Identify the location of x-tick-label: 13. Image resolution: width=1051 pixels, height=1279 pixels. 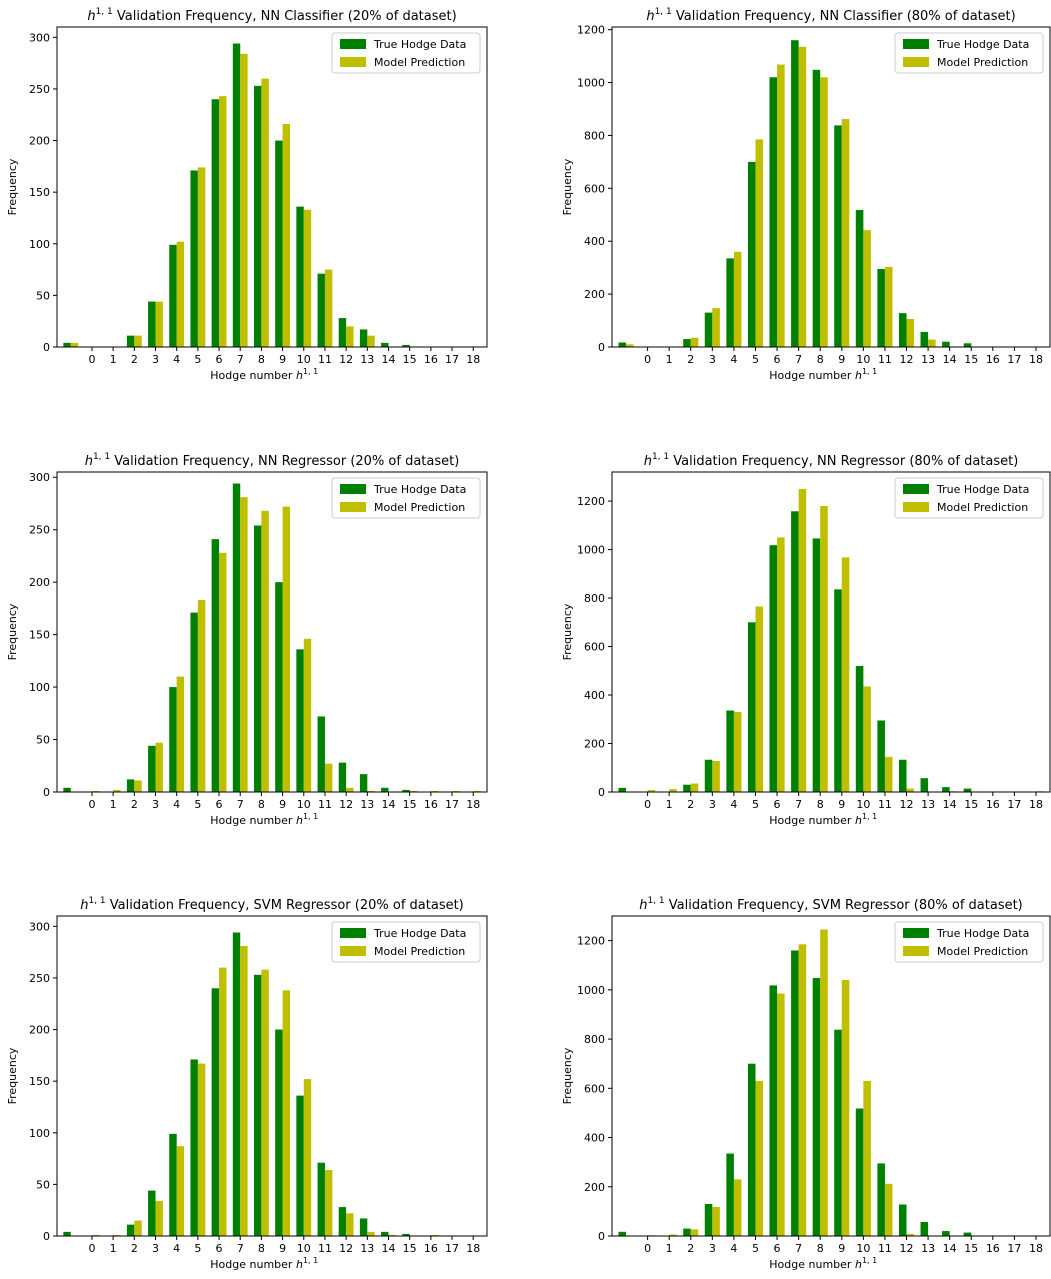
(928, 804).